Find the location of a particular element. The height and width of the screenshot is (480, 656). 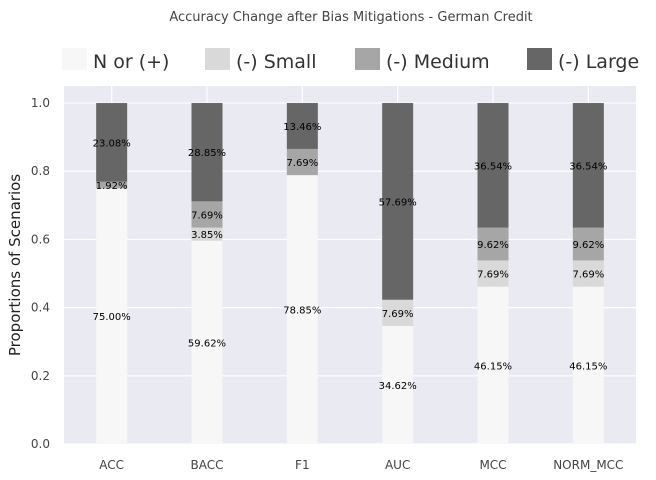

data-label: 1.92% is located at coordinates (112, 186).